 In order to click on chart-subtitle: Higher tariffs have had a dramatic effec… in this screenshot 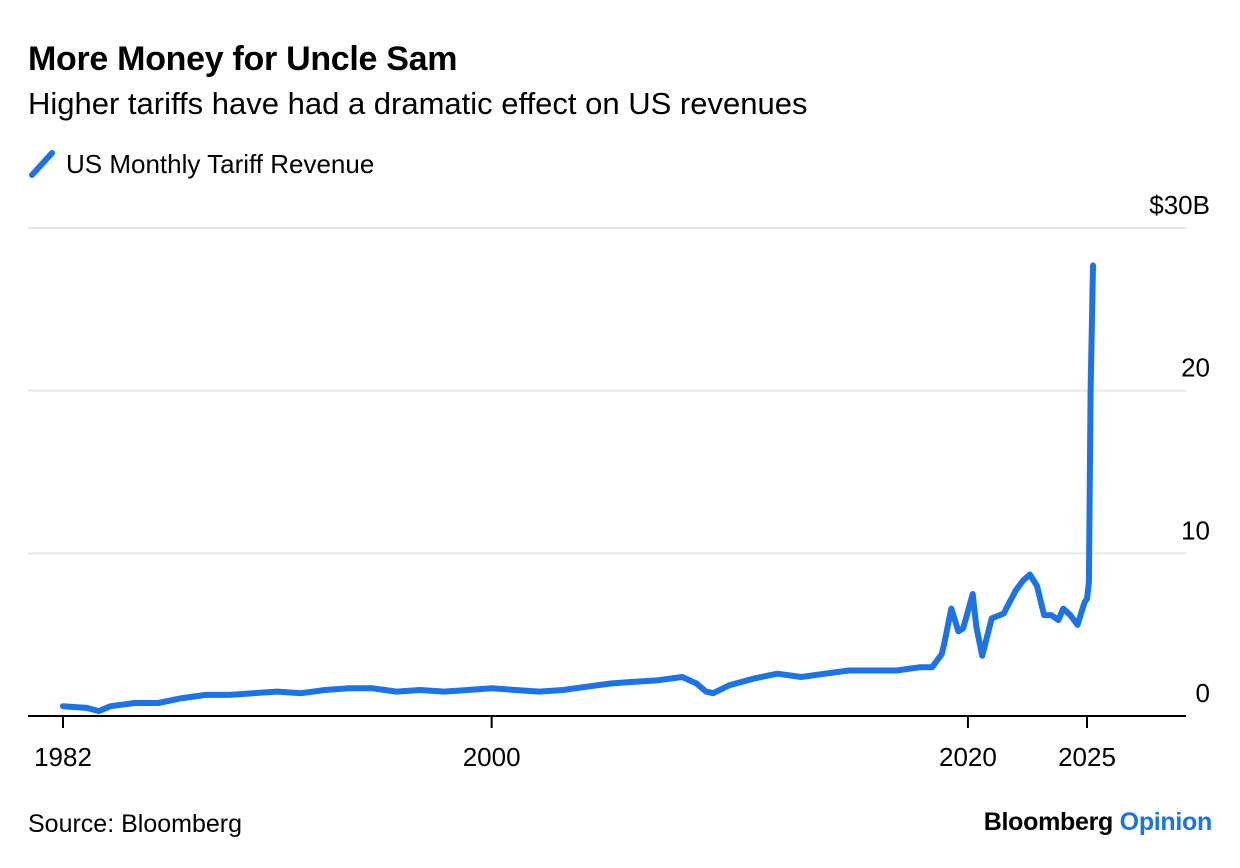, I will do `click(418, 103)`.